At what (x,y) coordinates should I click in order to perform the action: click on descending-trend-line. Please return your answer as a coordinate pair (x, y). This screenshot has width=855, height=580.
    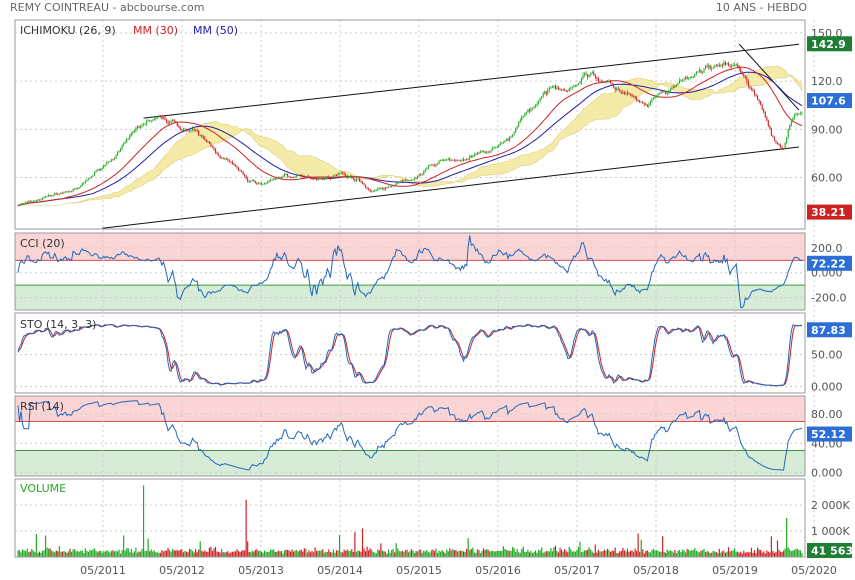
    Looking at the image, I should click on (769, 77).